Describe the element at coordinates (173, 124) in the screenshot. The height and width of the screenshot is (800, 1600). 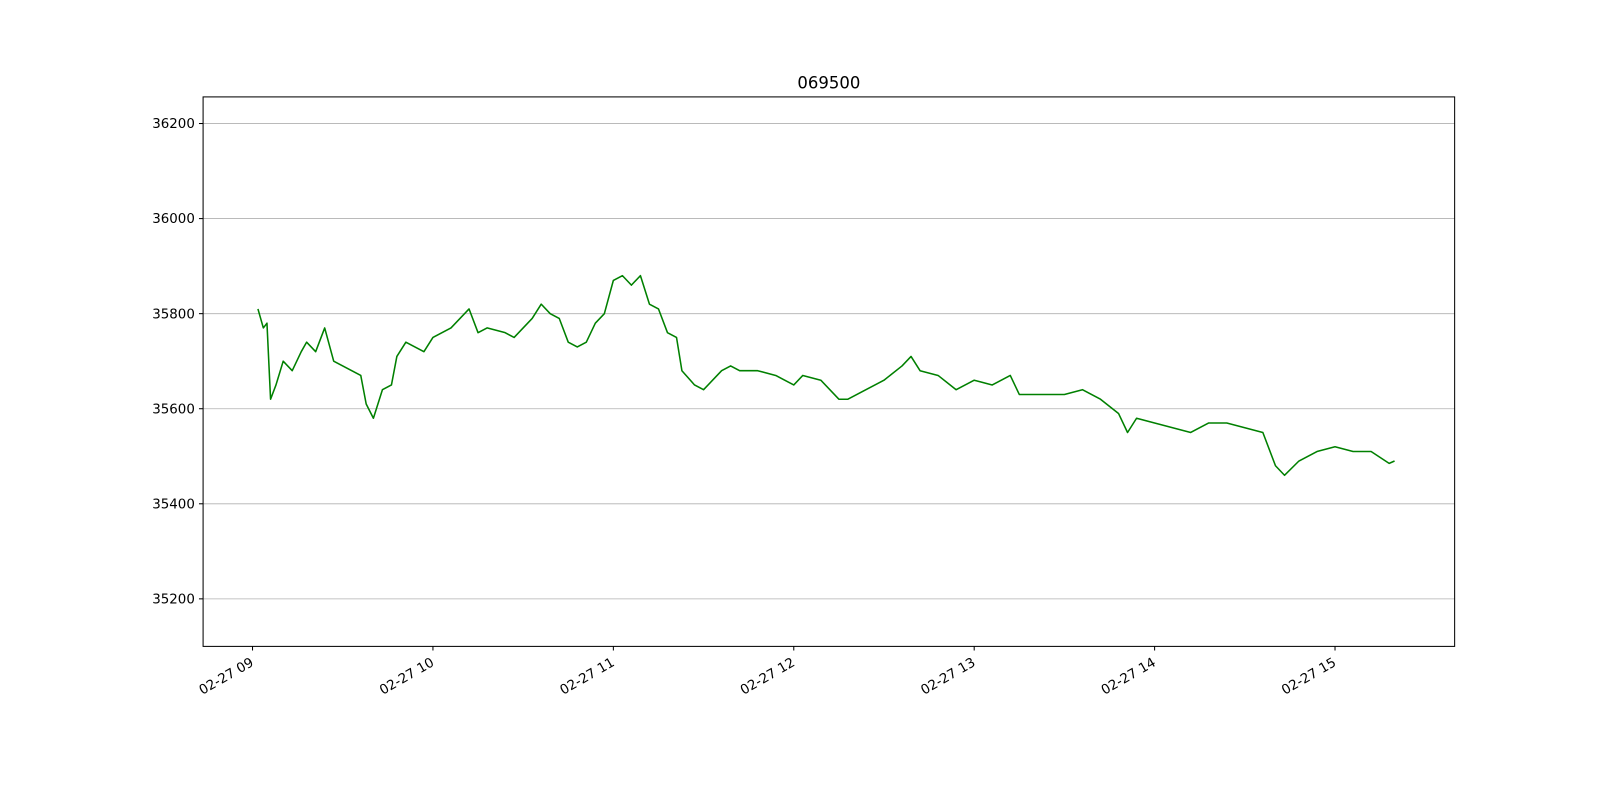
I see `y-tick-label: 36200` at that location.